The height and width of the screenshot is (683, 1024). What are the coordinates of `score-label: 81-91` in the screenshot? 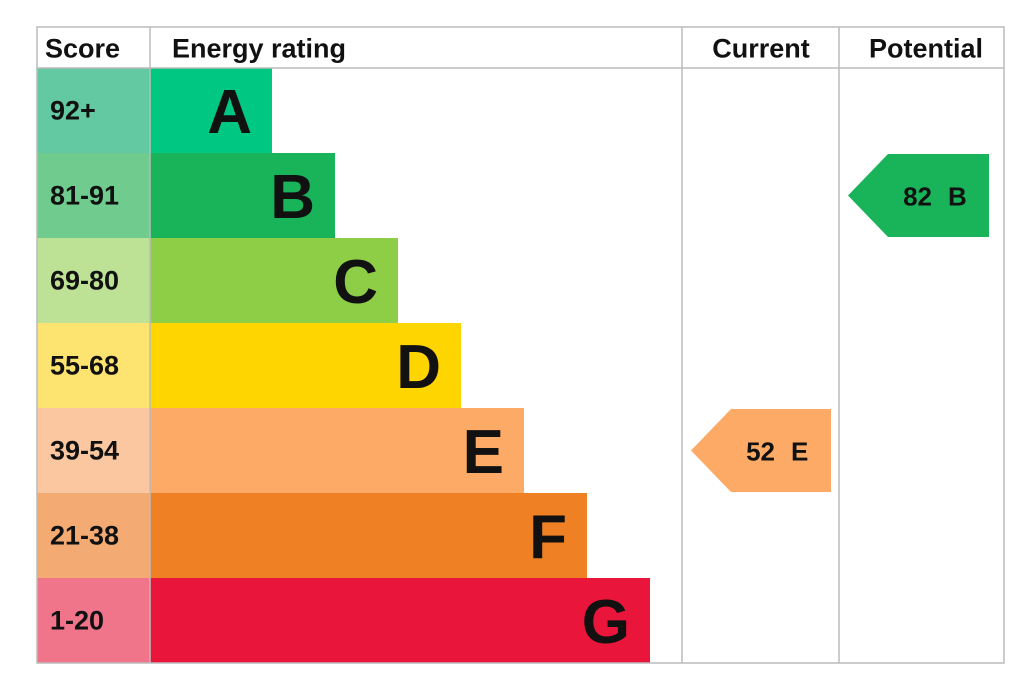 It's located at (84, 196).